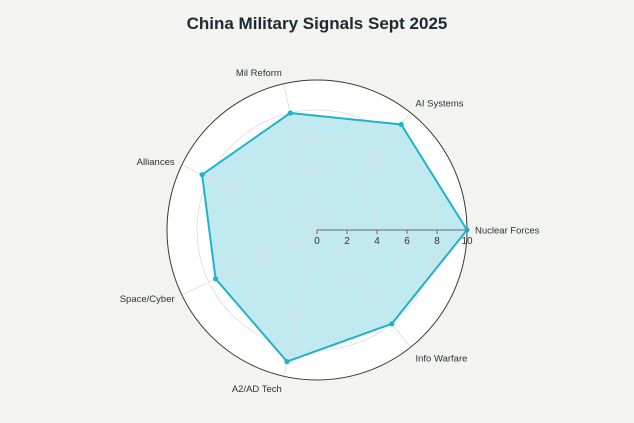 Image resolution: width=634 pixels, height=423 pixels. Describe the element at coordinates (317, 23) in the screenshot. I see `chart-title: China Military Signals Sept 2025` at that location.